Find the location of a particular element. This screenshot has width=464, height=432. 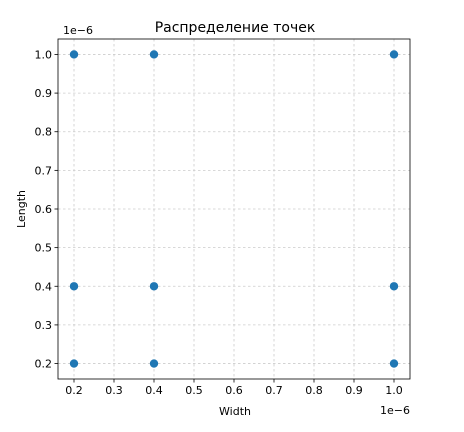

y-tick-label: 1.0 is located at coordinates (44, 54).